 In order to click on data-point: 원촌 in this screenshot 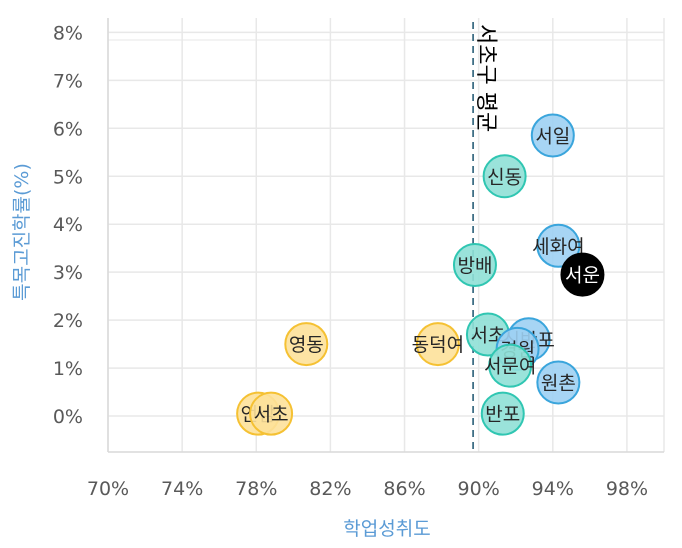, I will do `click(558, 382)`.